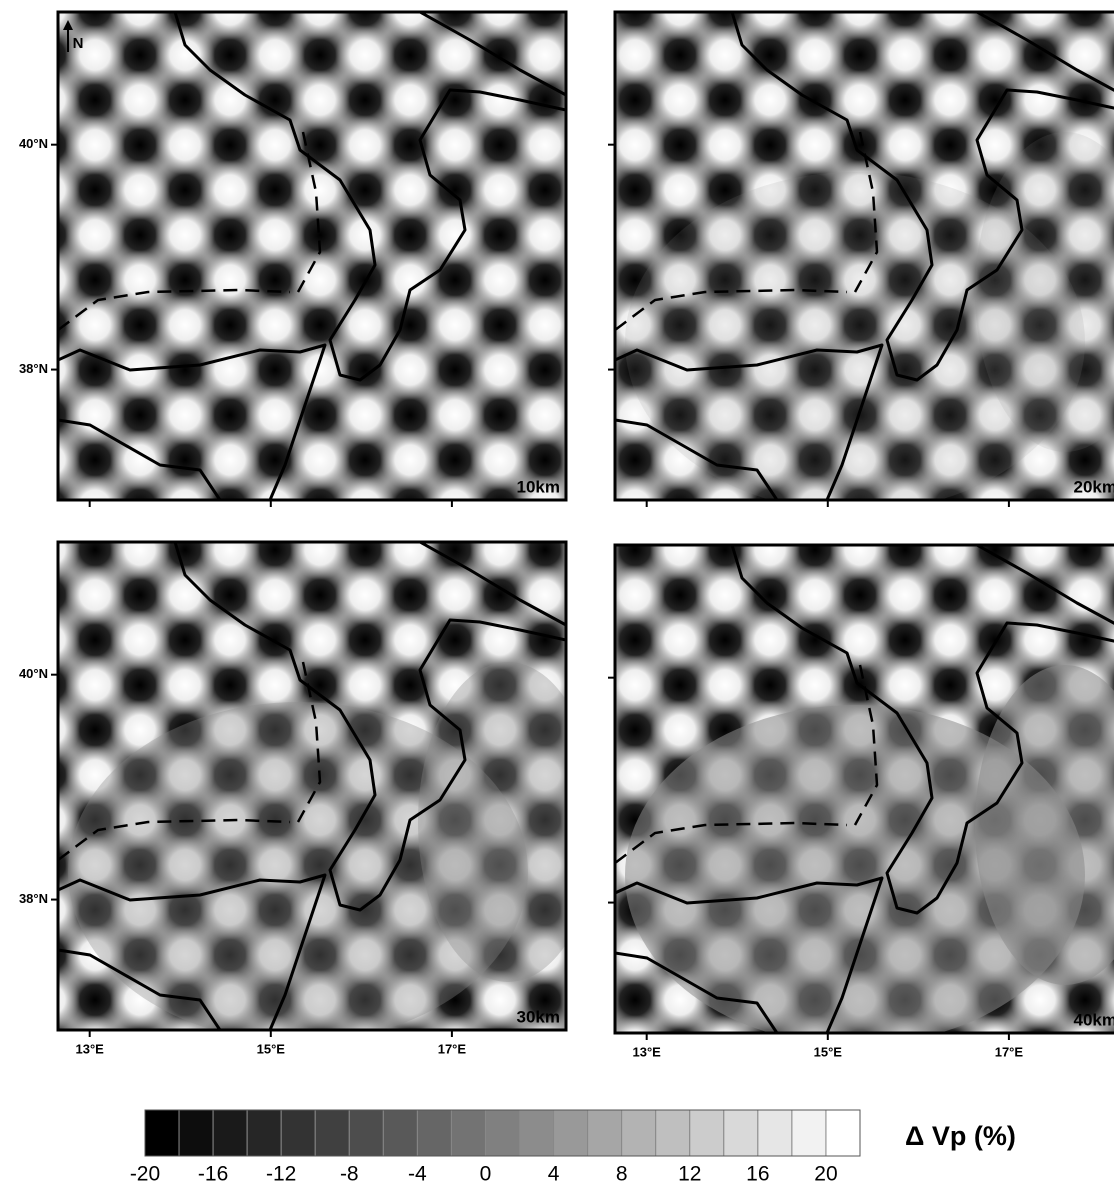 The image size is (1114, 1186). Describe the element at coordinates (349, 1174) in the screenshot. I see `colorbar-tick-label: -8` at that location.